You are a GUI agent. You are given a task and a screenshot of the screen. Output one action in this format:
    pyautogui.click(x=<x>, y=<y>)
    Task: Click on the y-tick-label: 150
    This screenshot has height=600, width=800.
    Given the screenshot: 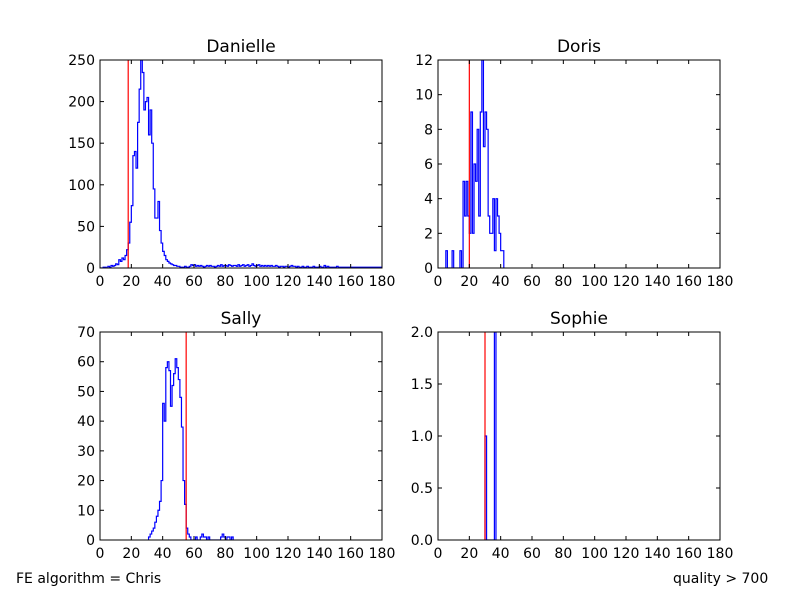 What is the action you would take?
    pyautogui.click(x=81, y=144)
    